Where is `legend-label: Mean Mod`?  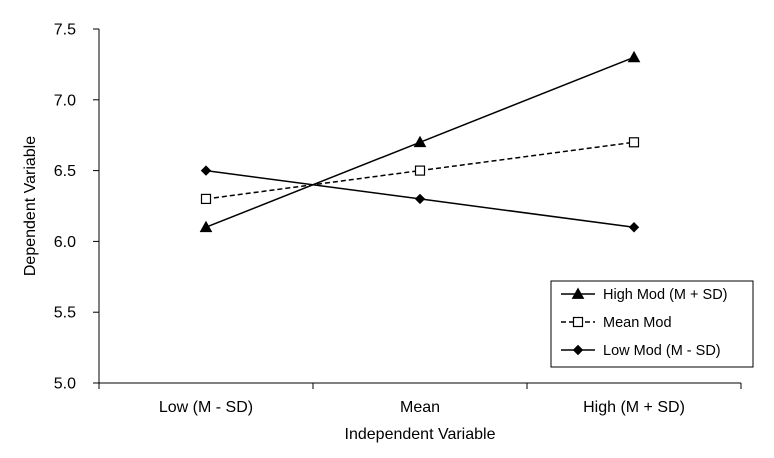
legend-label: Mean Mod is located at coordinates (637, 323).